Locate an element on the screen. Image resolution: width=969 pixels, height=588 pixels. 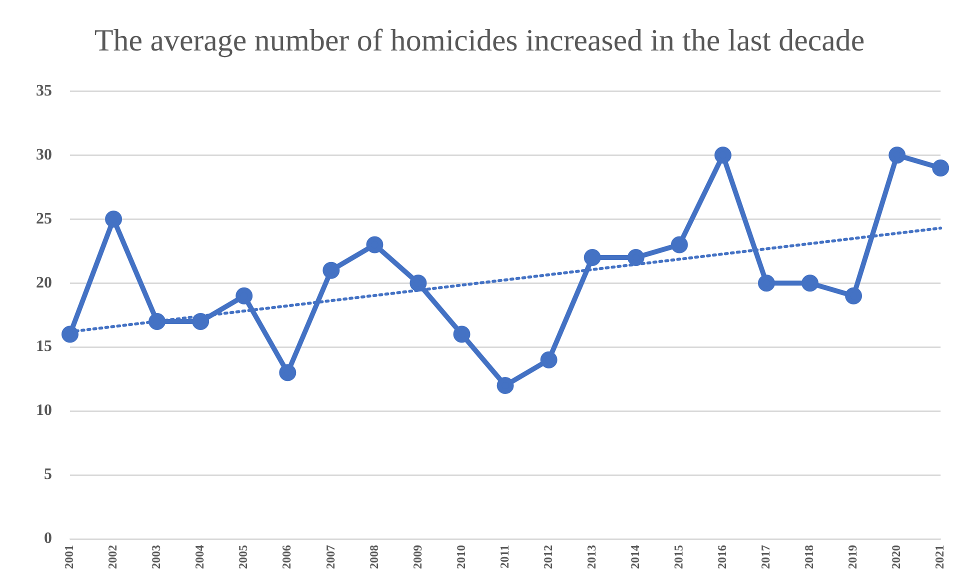
y-tick-label: 0 is located at coordinates (48, 539).